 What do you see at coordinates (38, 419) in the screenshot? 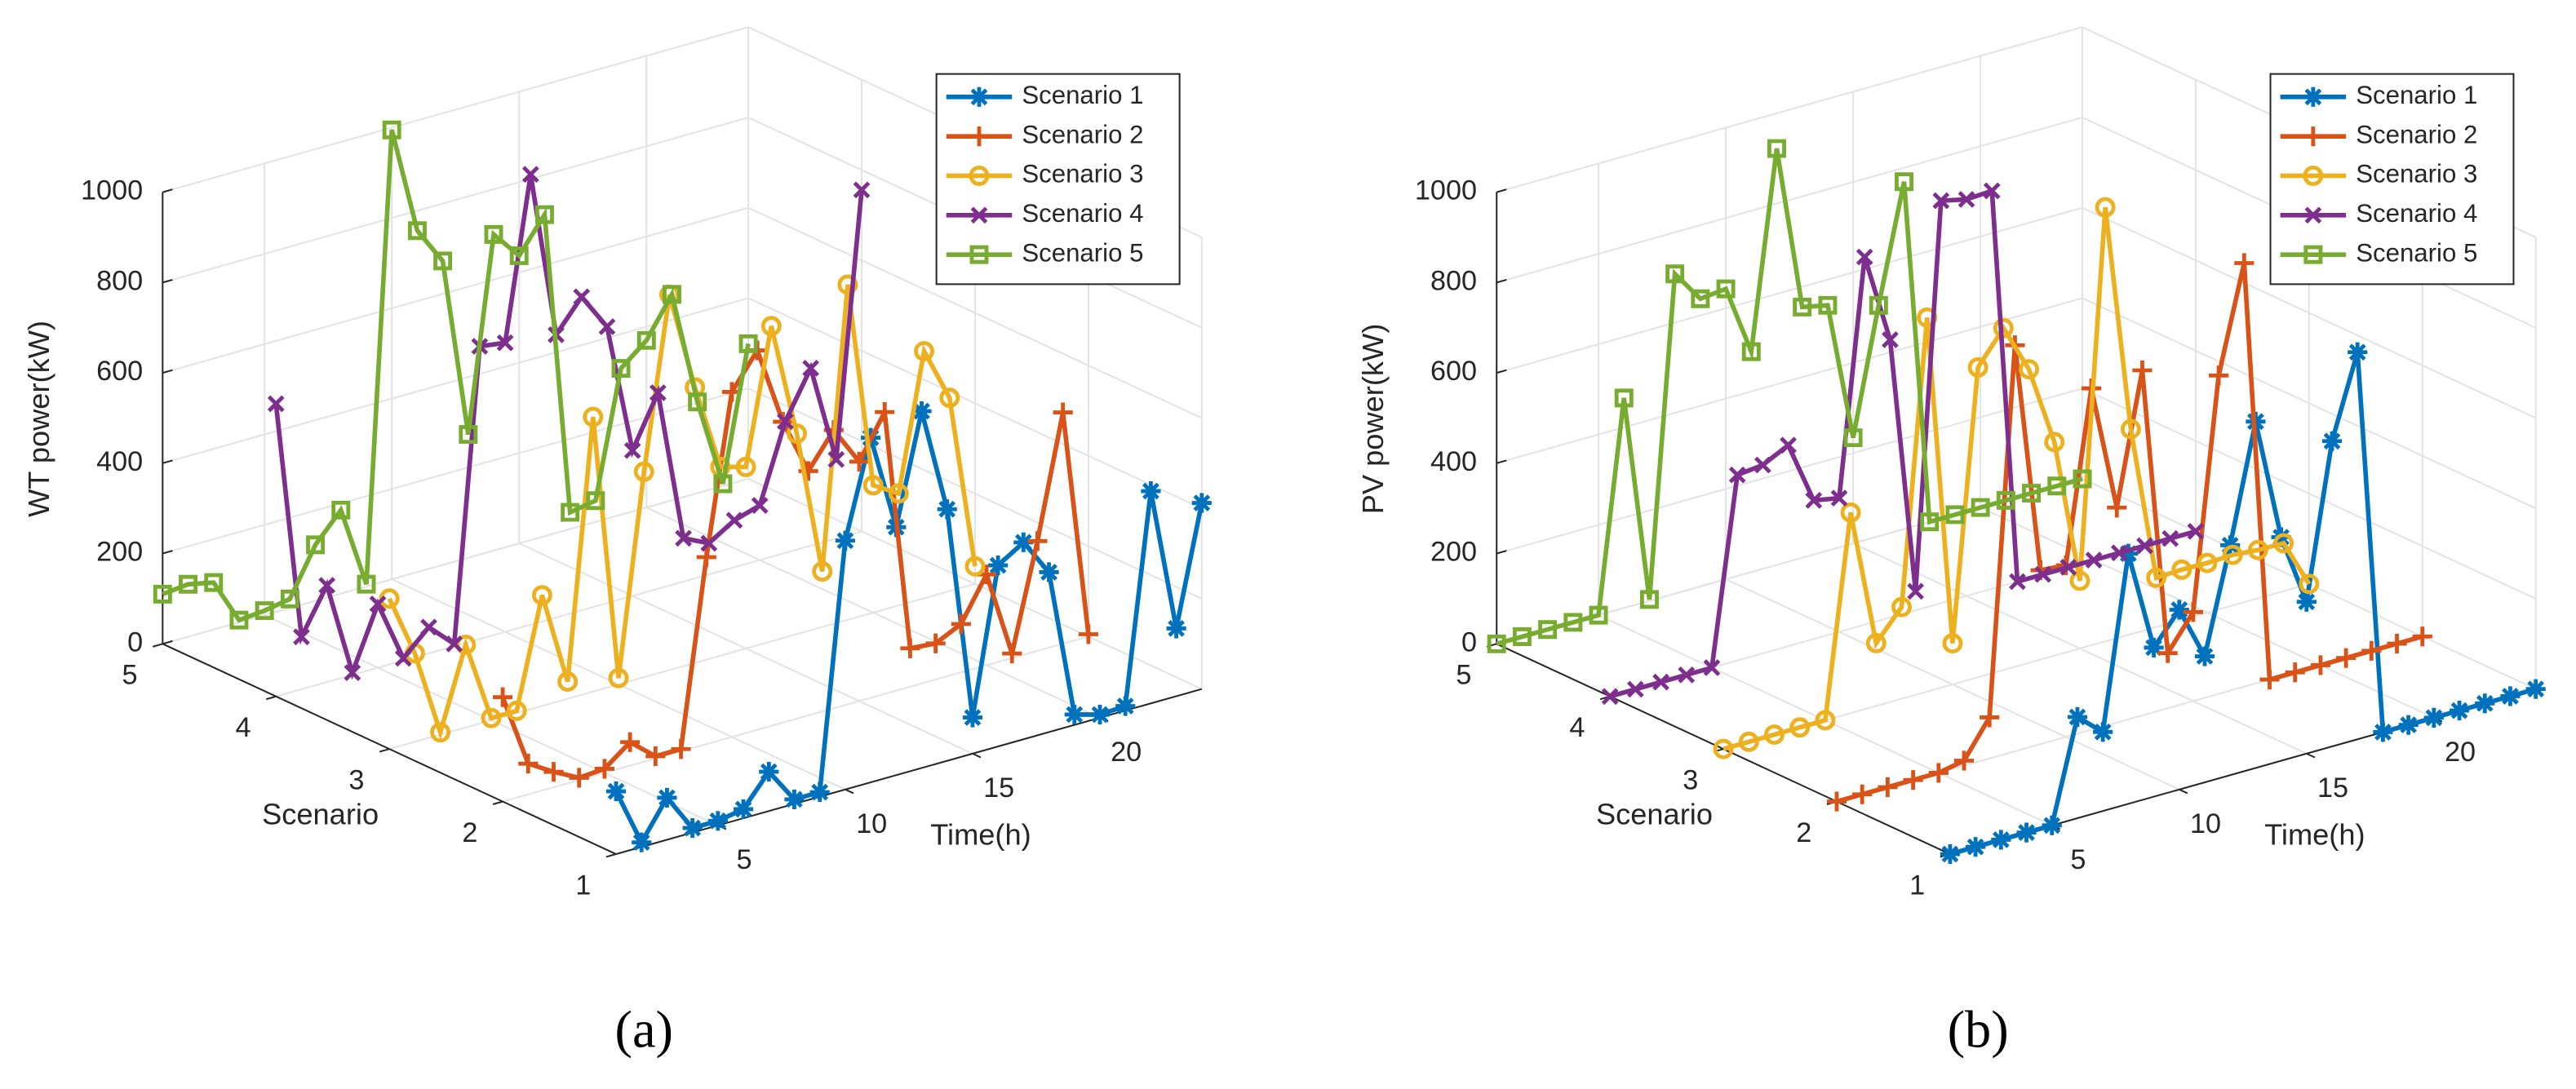
I see `z-axis-label: WT power(kW)` at bounding box center [38, 419].